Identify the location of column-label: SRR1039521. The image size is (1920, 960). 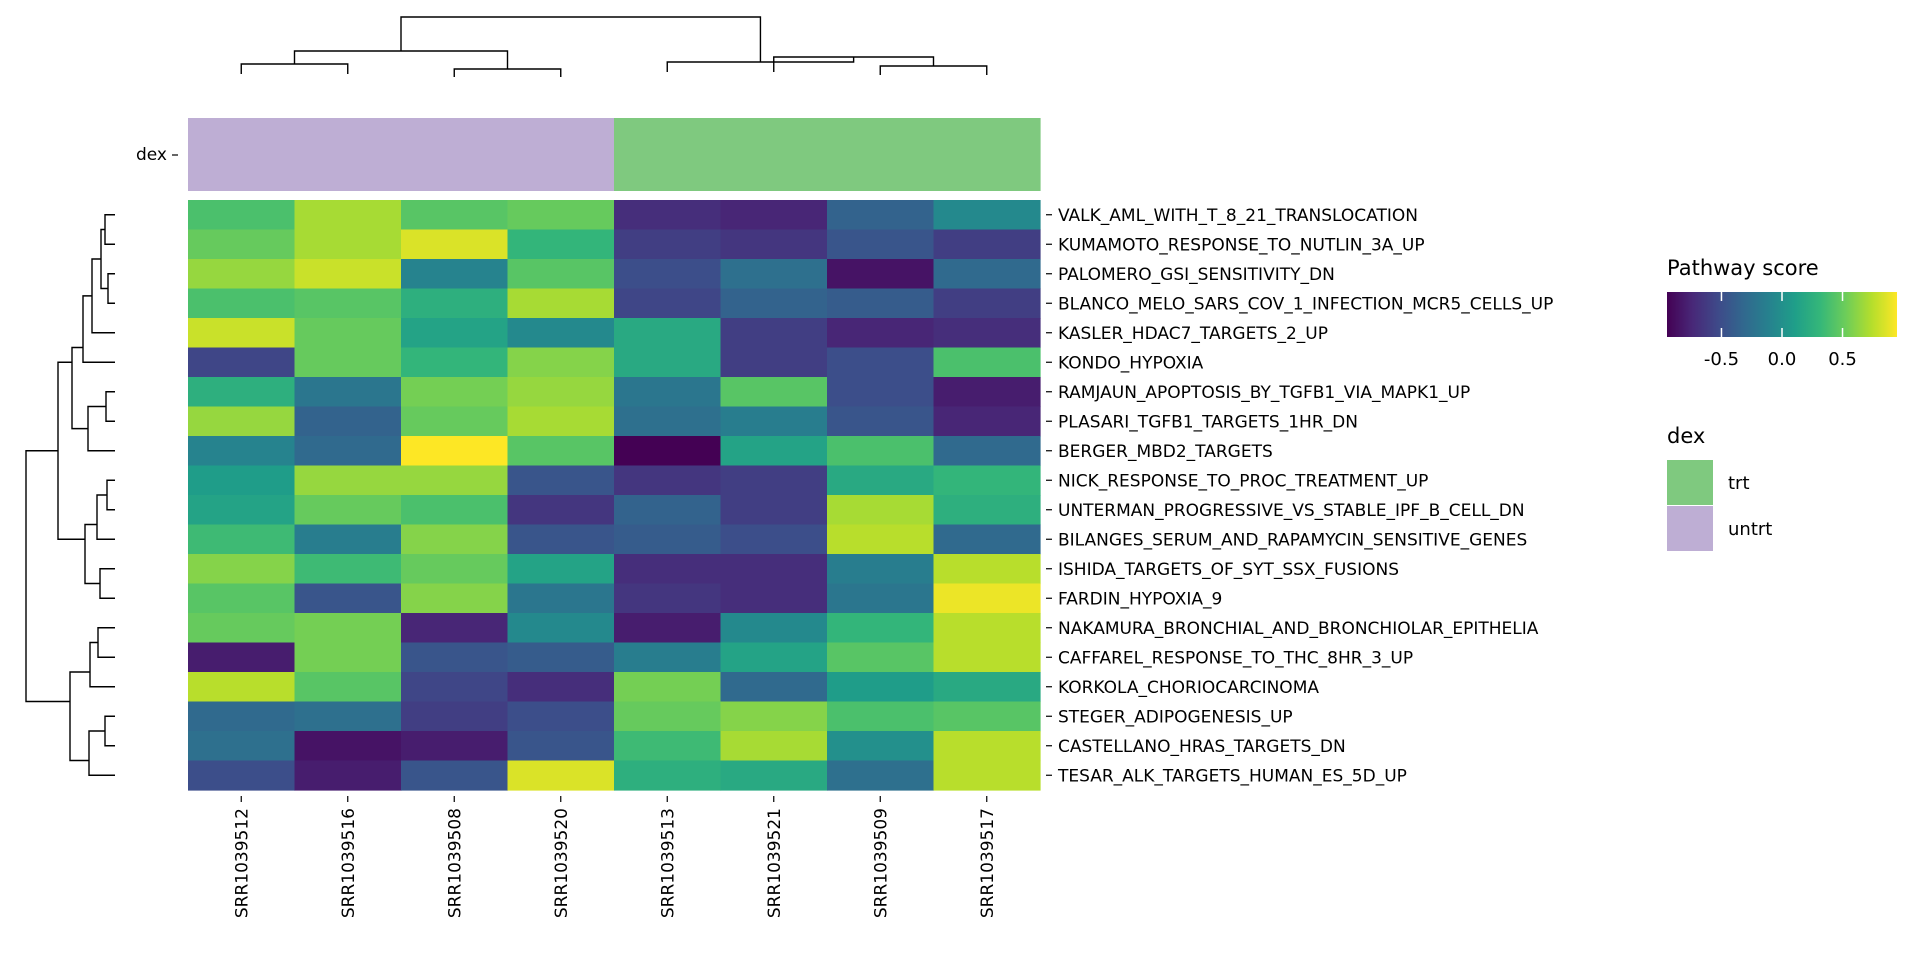
(775, 863).